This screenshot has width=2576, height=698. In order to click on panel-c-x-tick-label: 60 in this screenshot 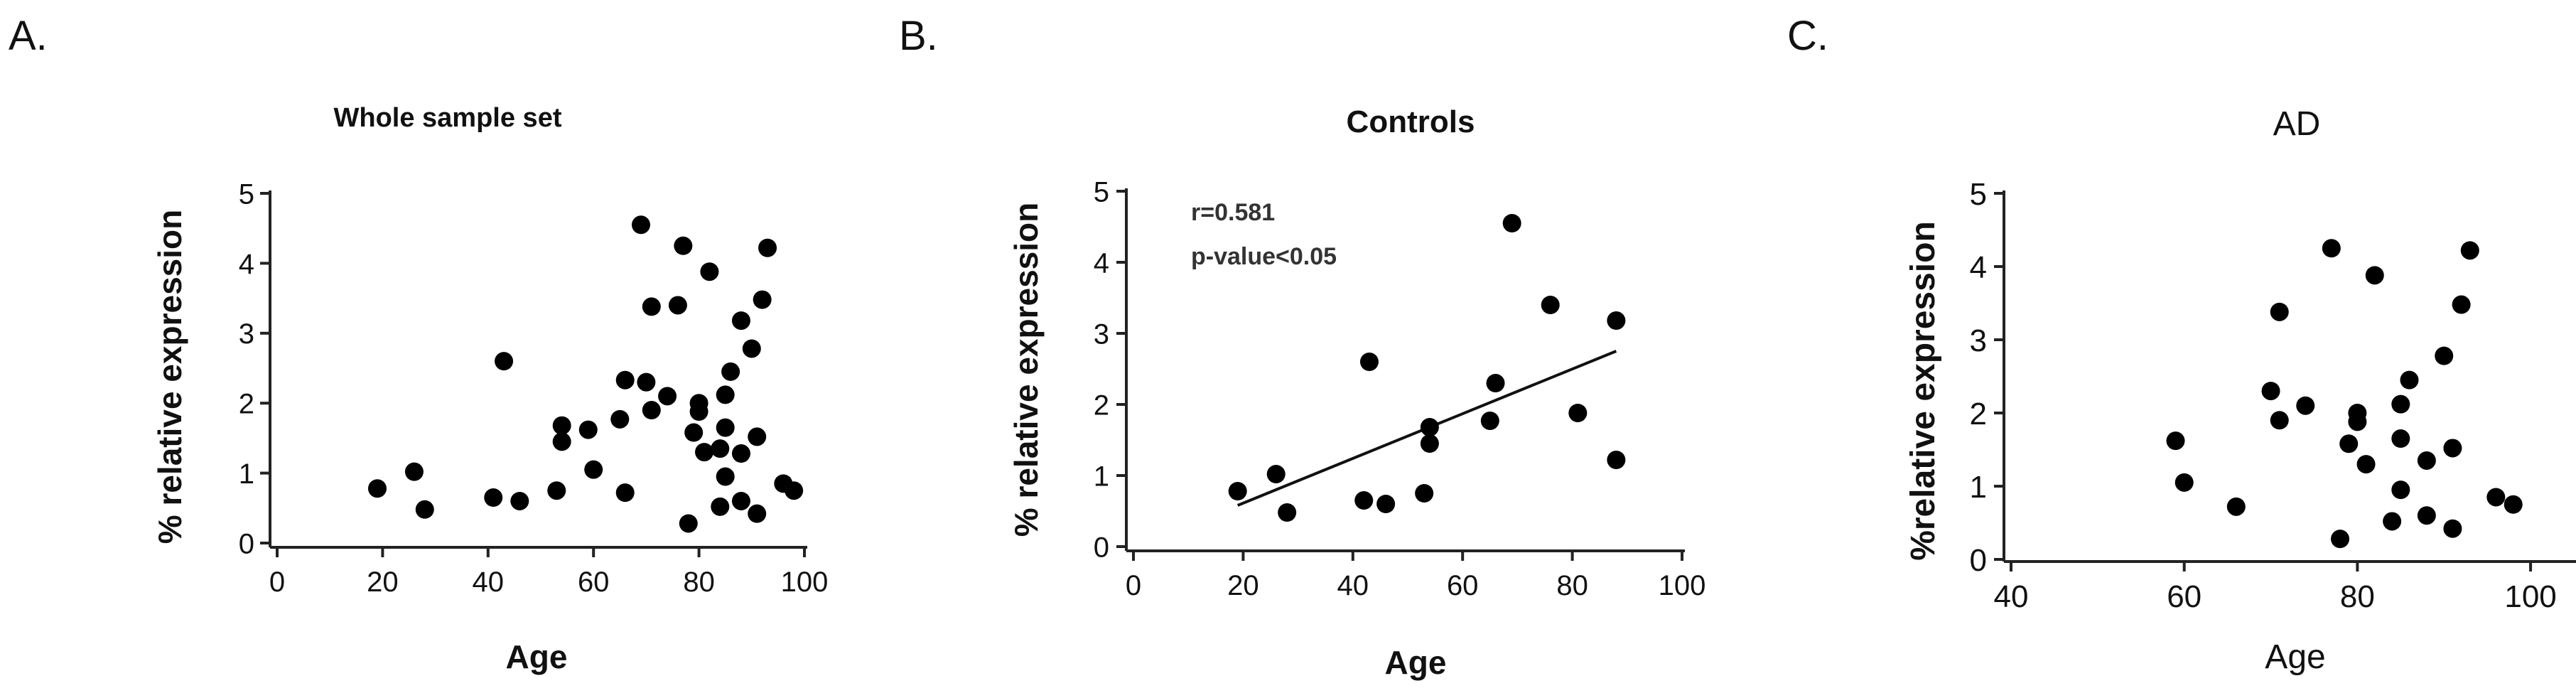, I will do `click(2184, 596)`.